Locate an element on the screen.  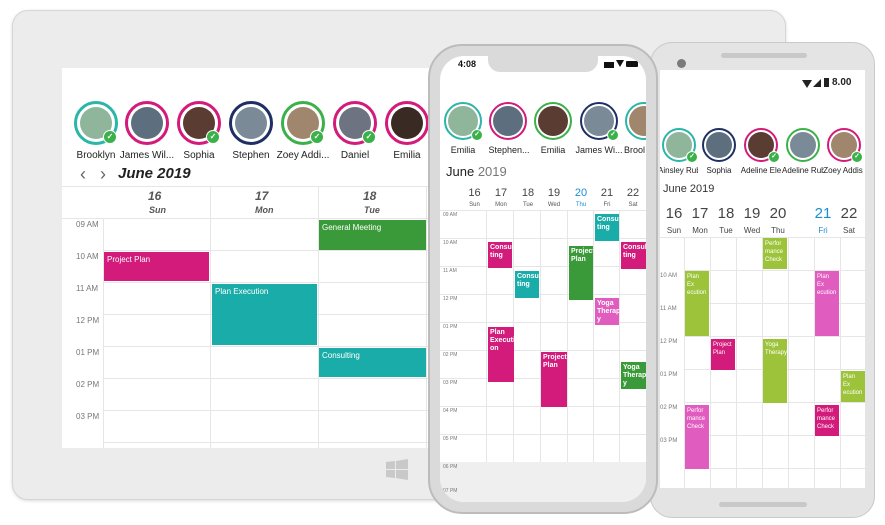
day-header-date: 17 is located at coordinates (700, 213).